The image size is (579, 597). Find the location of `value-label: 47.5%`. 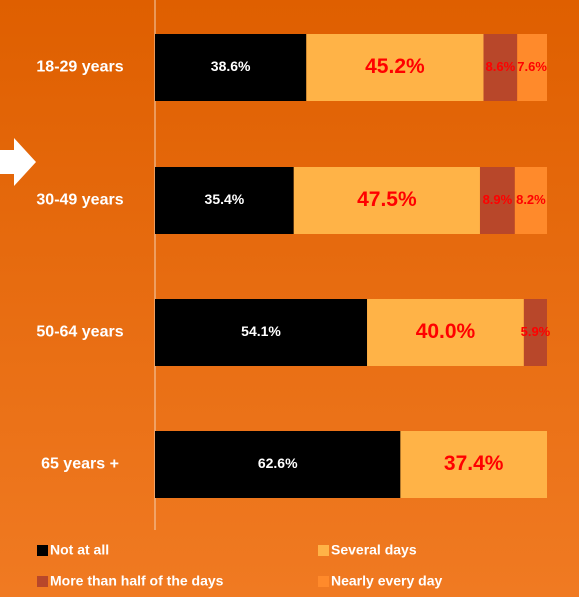

value-label: 47.5% is located at coordinates (387, 199).